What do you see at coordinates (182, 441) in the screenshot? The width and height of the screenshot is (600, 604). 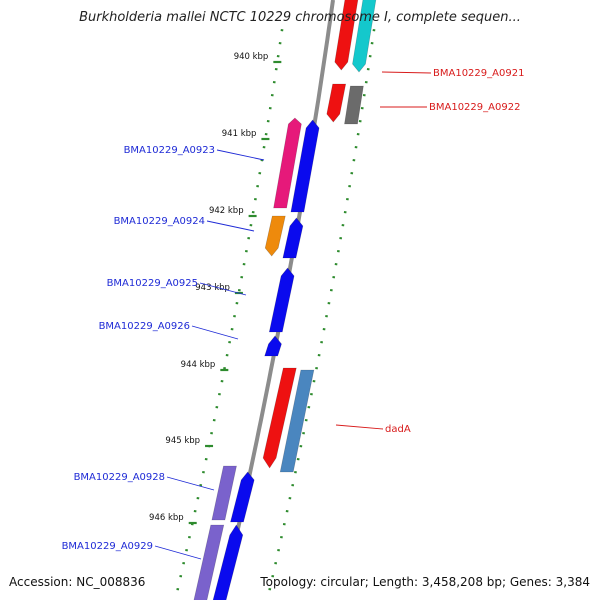 I see `scale-label: 945 kbp` at bounding box center [182, 441].